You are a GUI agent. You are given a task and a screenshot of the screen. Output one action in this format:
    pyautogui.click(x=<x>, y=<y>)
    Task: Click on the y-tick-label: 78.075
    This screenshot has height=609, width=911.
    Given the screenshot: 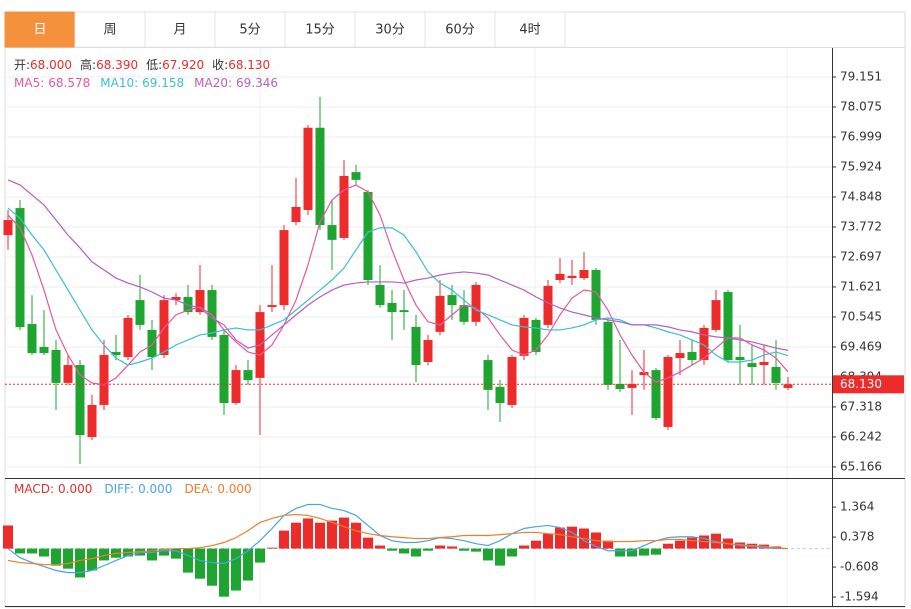 What is the action you would take?
    pyautogui.click(x=861, y=106)
    